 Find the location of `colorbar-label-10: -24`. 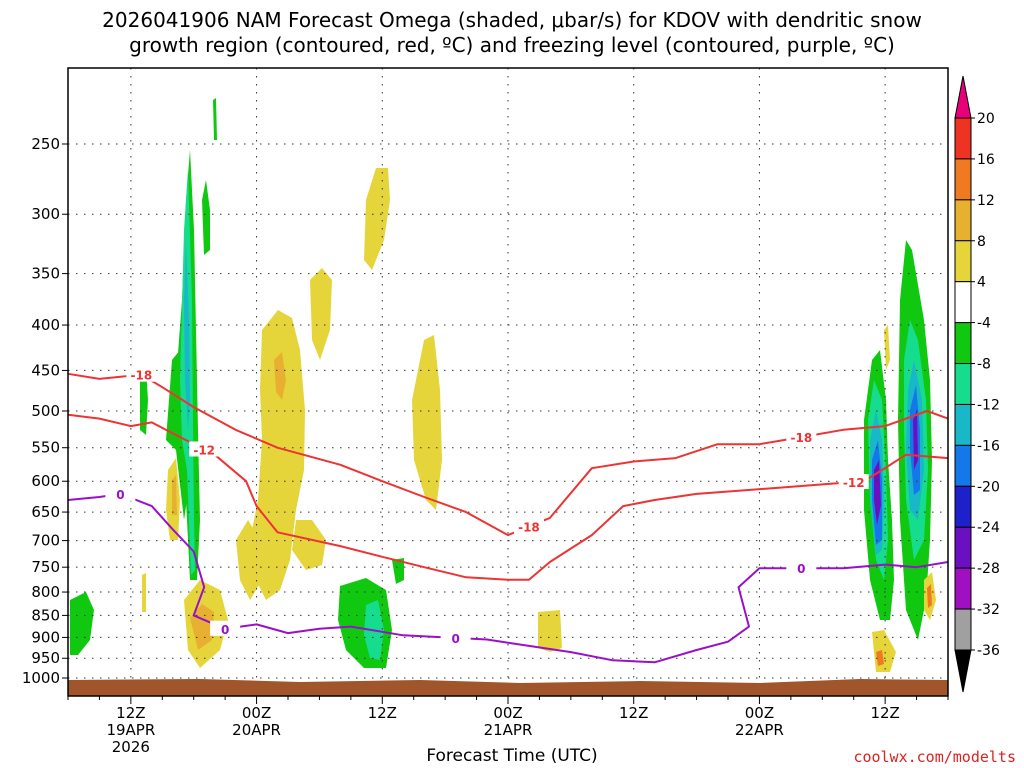

colorbar-label-10: -24 is located at coordinates (988, 528).